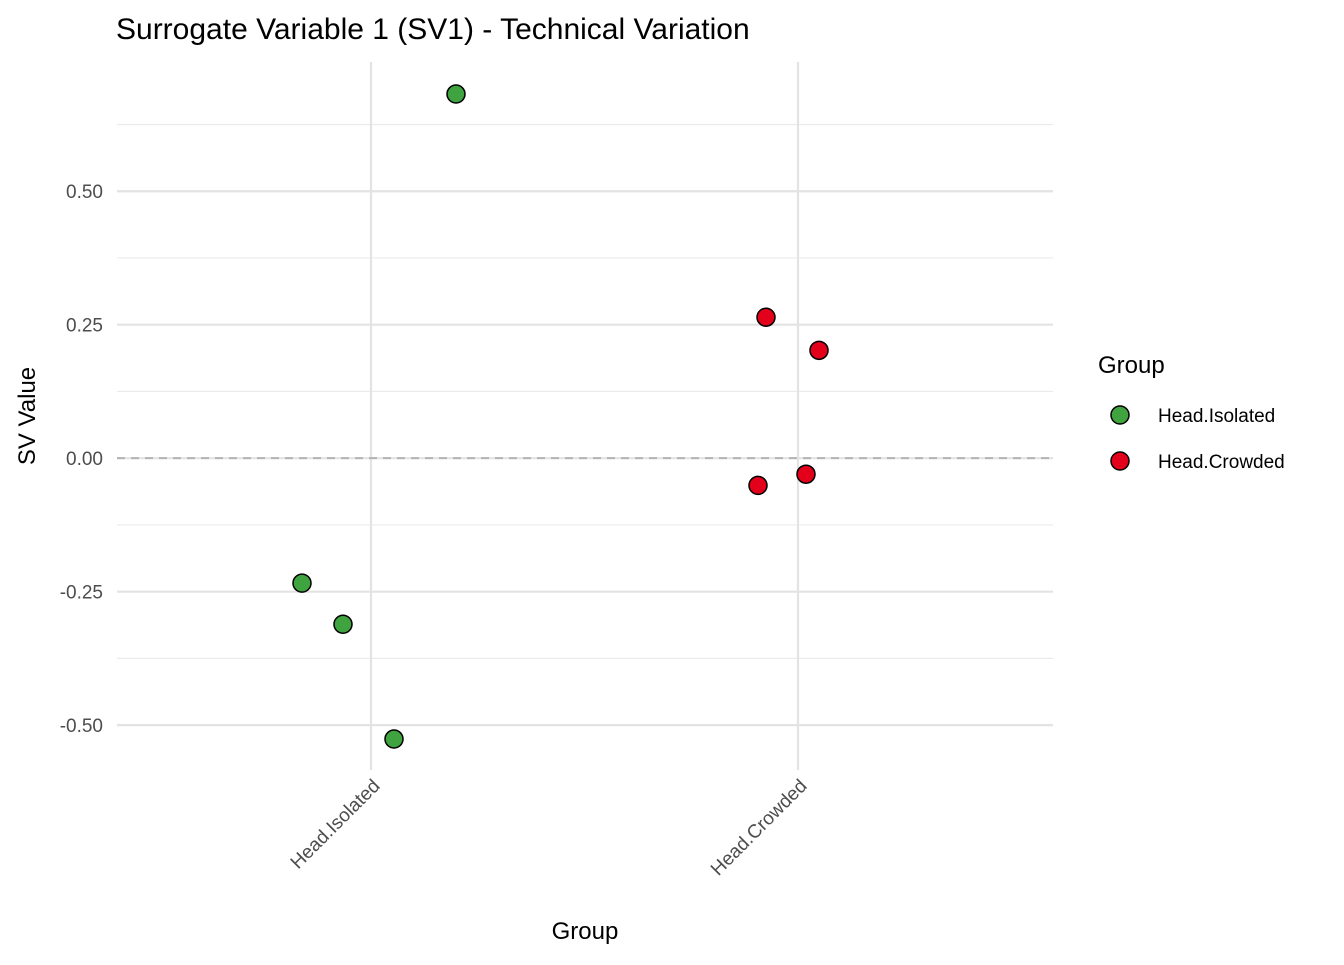  Describe the element at coordinates (27, 416) in the screenshot. I see `y-axis-label: SV Value` at that location.